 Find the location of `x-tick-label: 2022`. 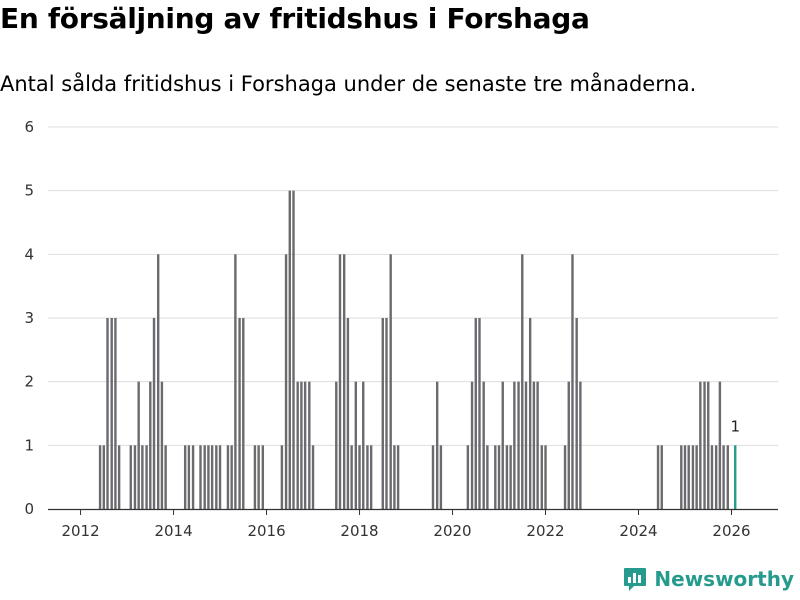

x-tick-label: 2022 is located at coordinates (545, 531).